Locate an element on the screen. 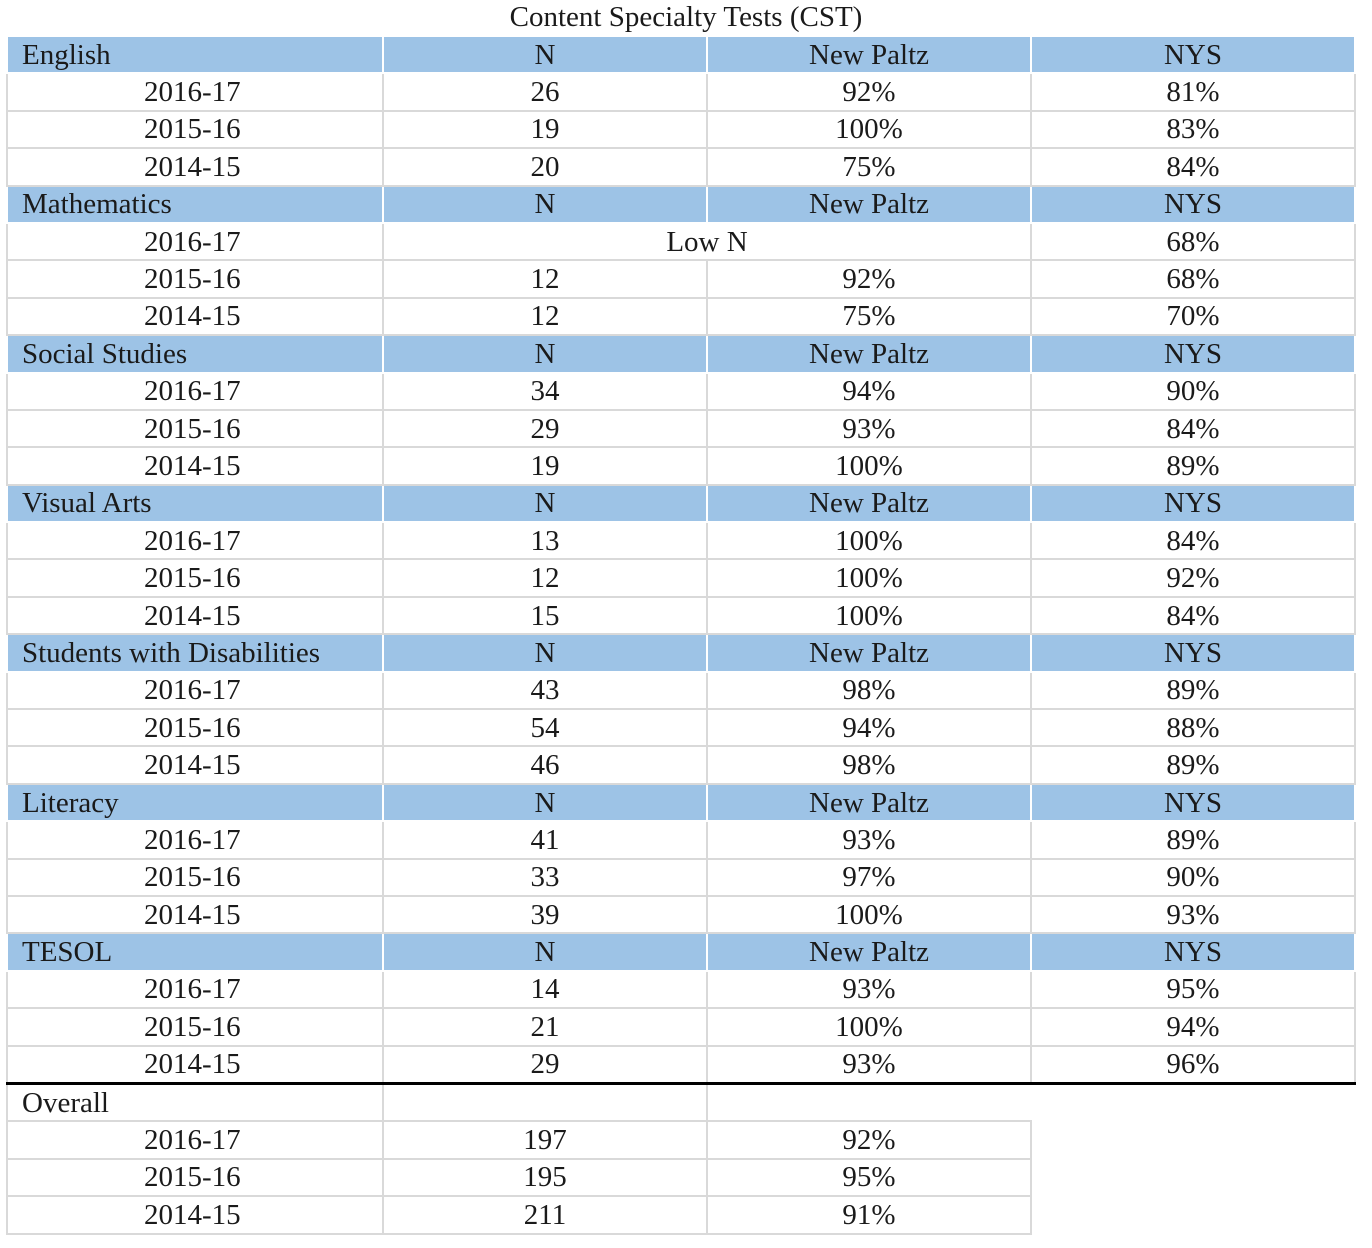  nys-rate-cell: 89% is located at coordinates (1193, 765).